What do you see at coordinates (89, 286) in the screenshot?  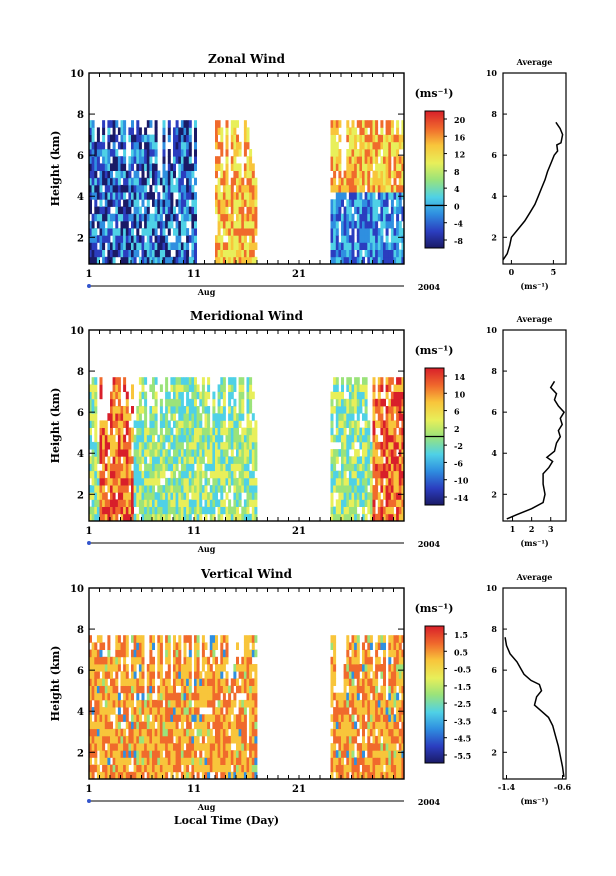 I see `date-axis-start-marker` at bounding box center [89, 286].